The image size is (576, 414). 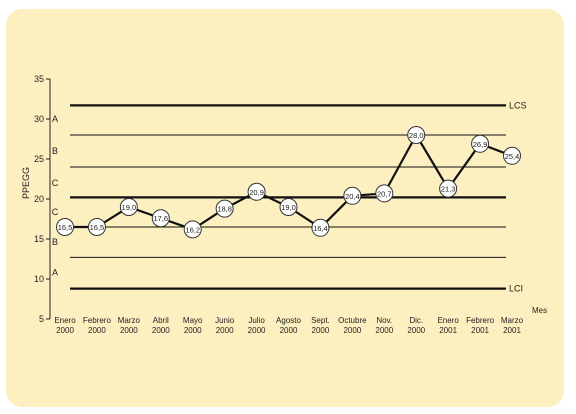 I want to click on x-tick-label-month: Agosto, so click(x=288, y=320).